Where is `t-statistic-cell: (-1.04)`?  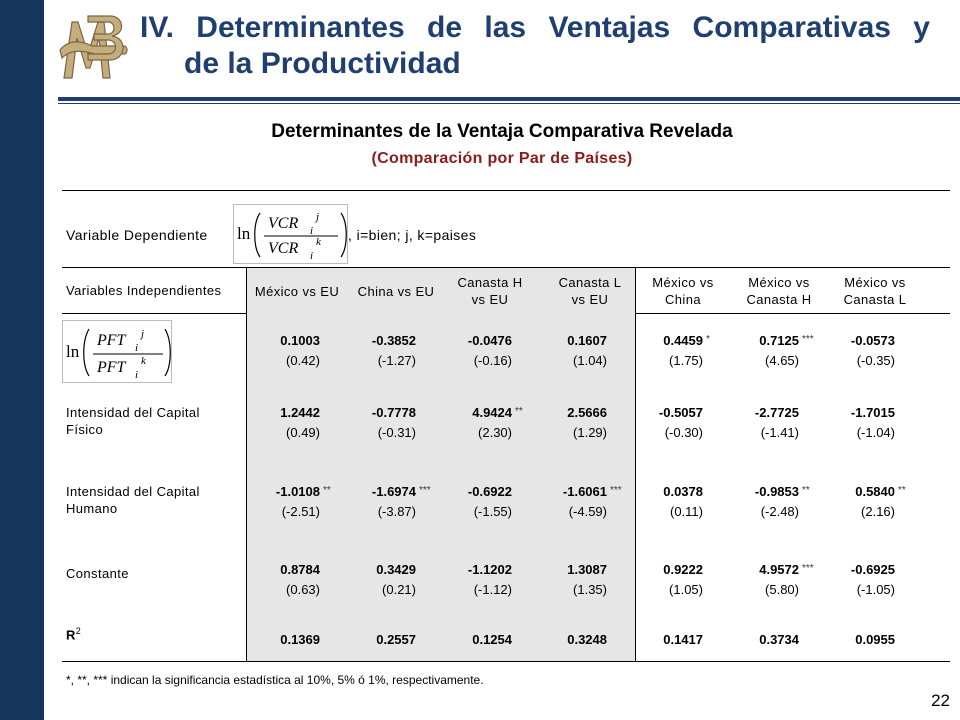
t-statistic-cell: (-1.04) is located at coordinates (875, 432).